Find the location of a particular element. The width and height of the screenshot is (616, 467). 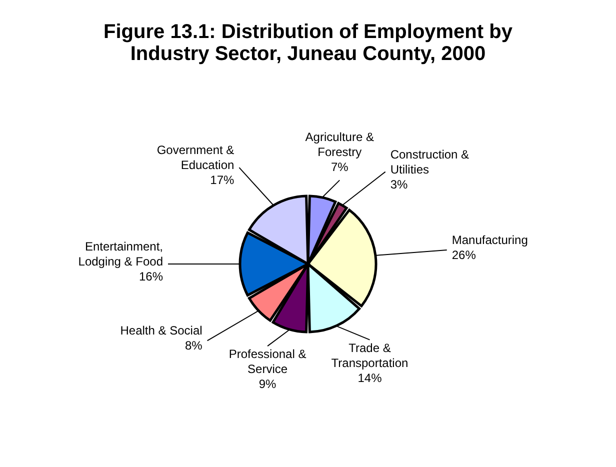

data-label: 17% is located at coordinates (222, 180).